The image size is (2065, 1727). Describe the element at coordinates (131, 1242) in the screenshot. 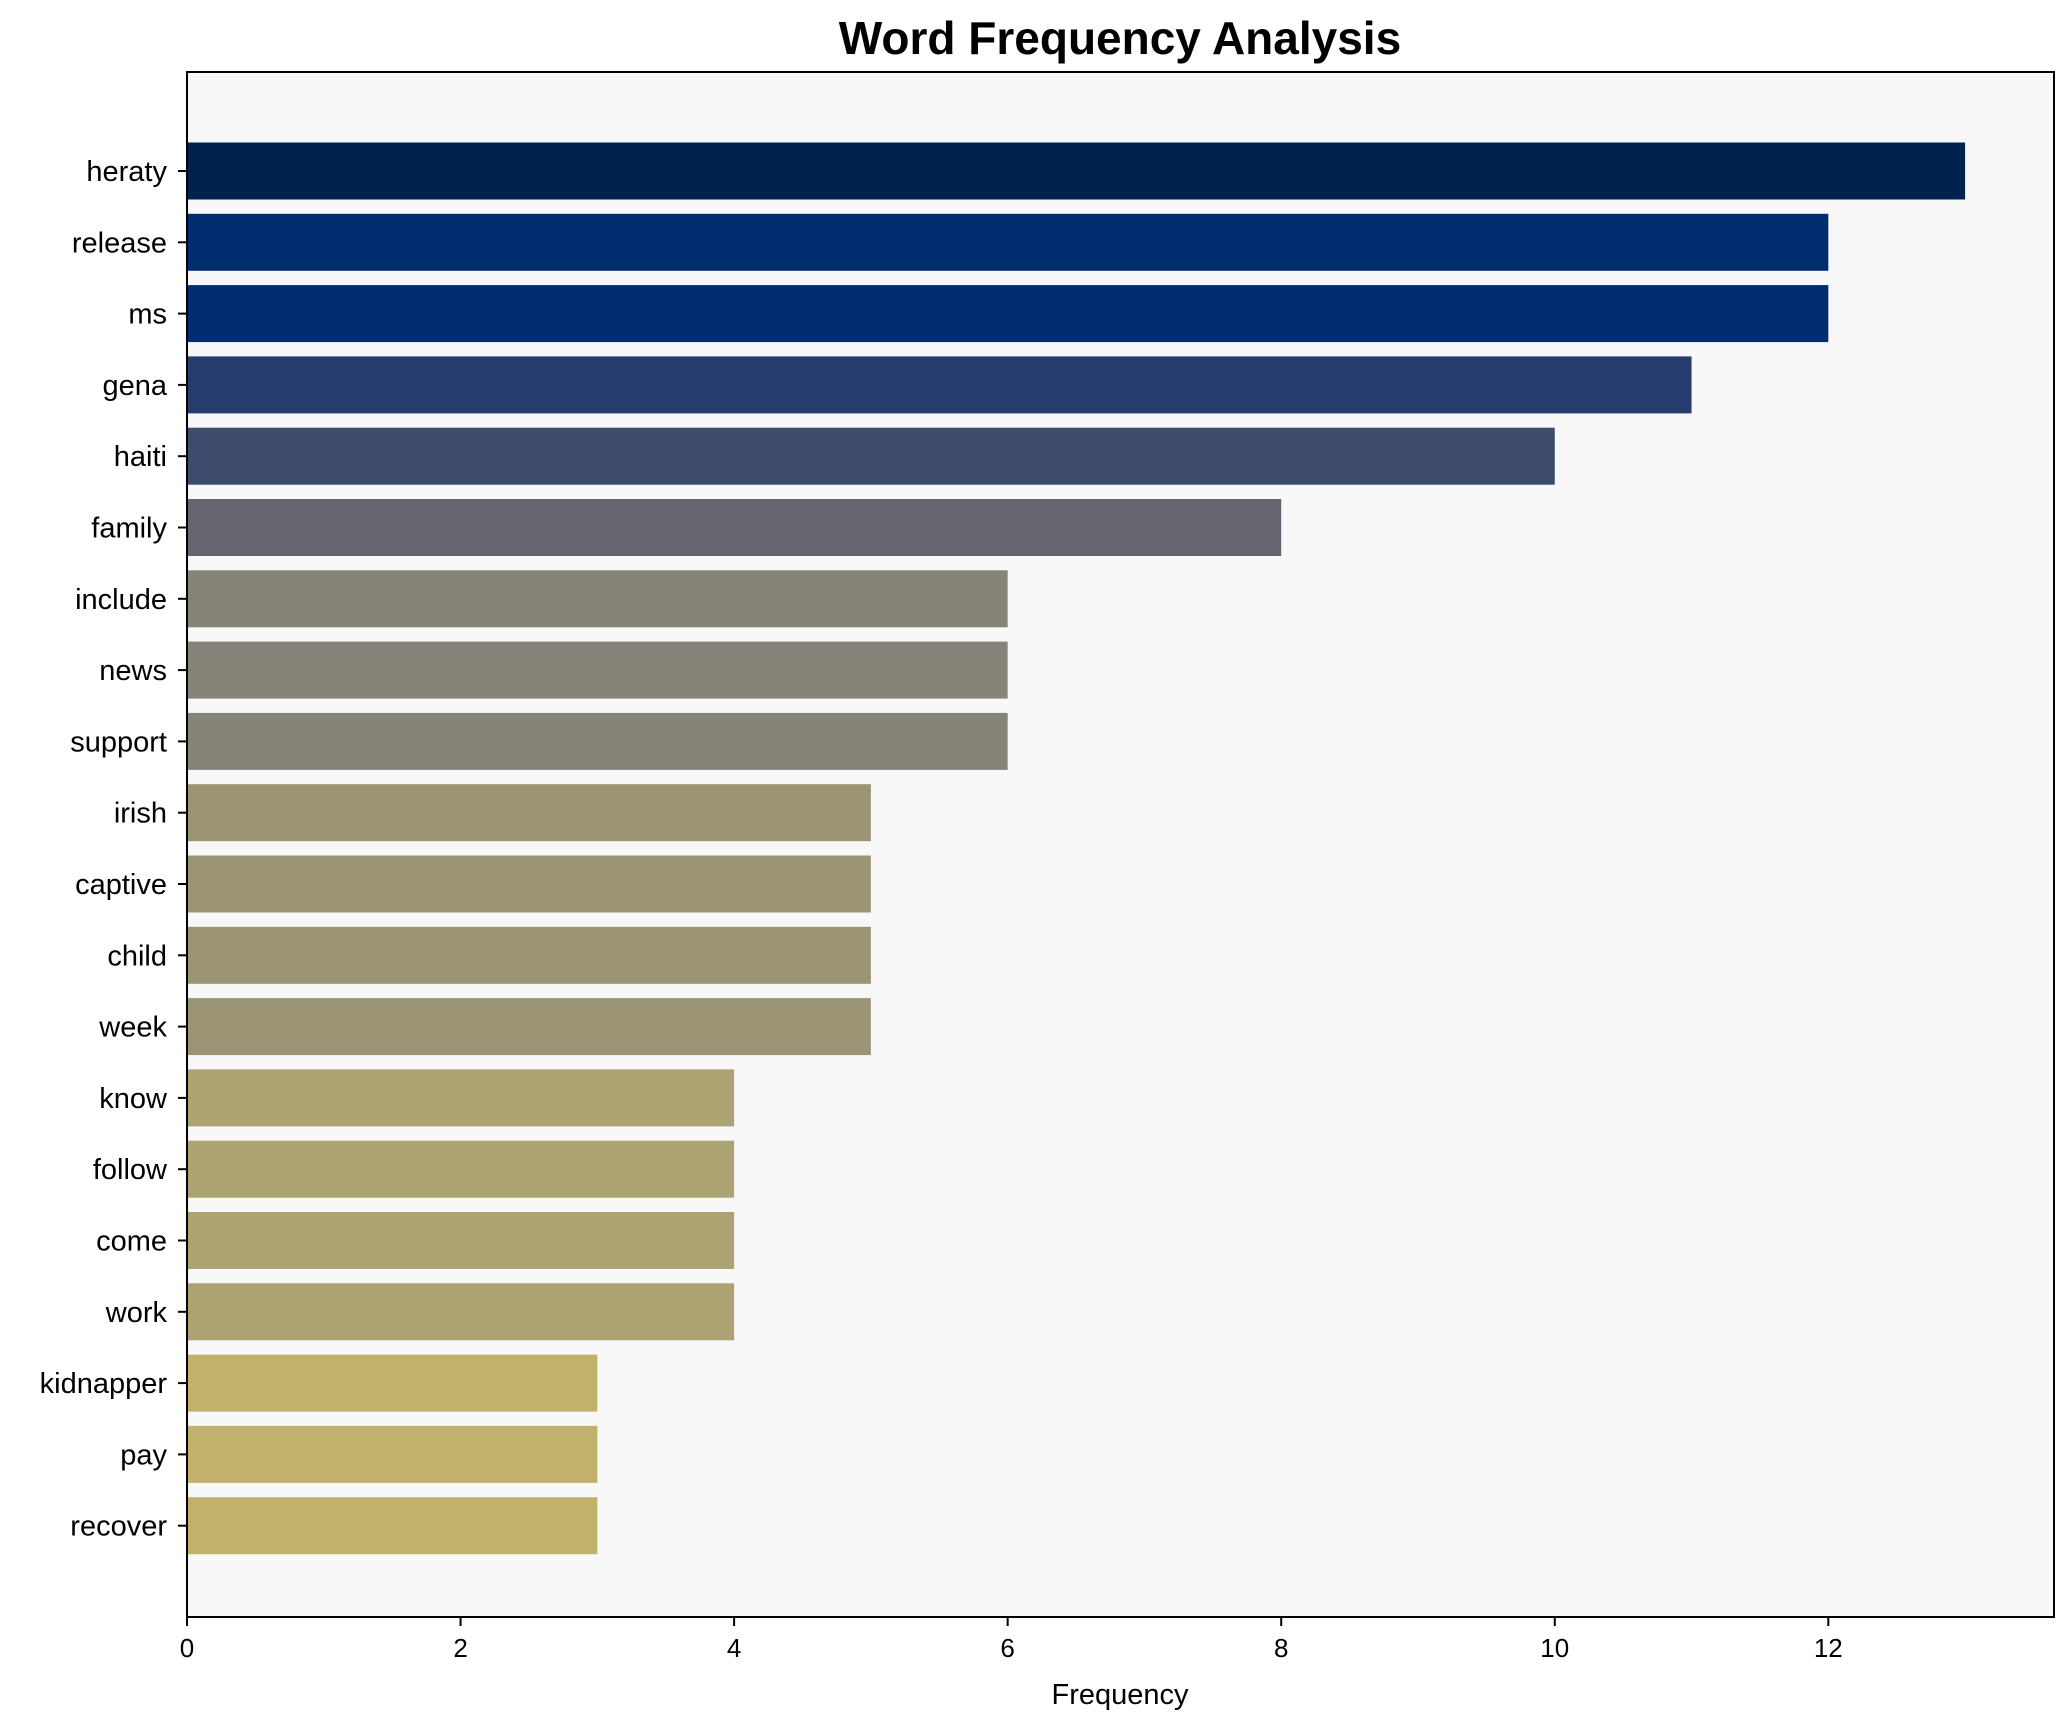

I see `y-tick-label: come` at that location.